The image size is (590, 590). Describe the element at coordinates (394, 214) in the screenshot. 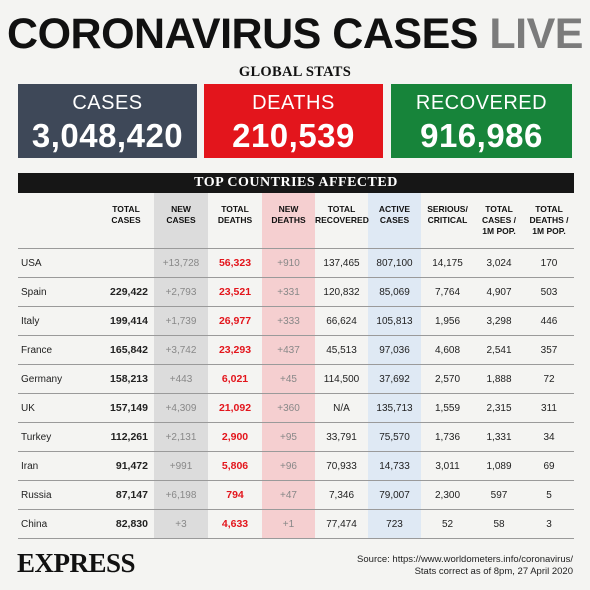

I see `header-active-cases: ACTIVE CASES` at that location.